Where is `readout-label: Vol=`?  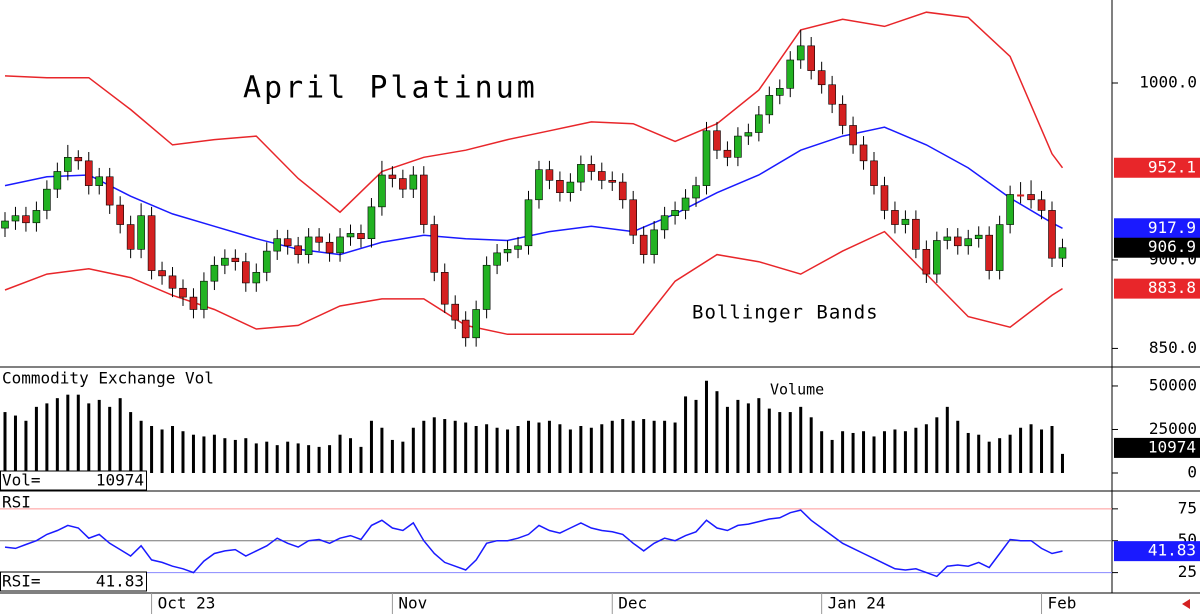 readout-label: Vol= is located at coordinates (21, 480).